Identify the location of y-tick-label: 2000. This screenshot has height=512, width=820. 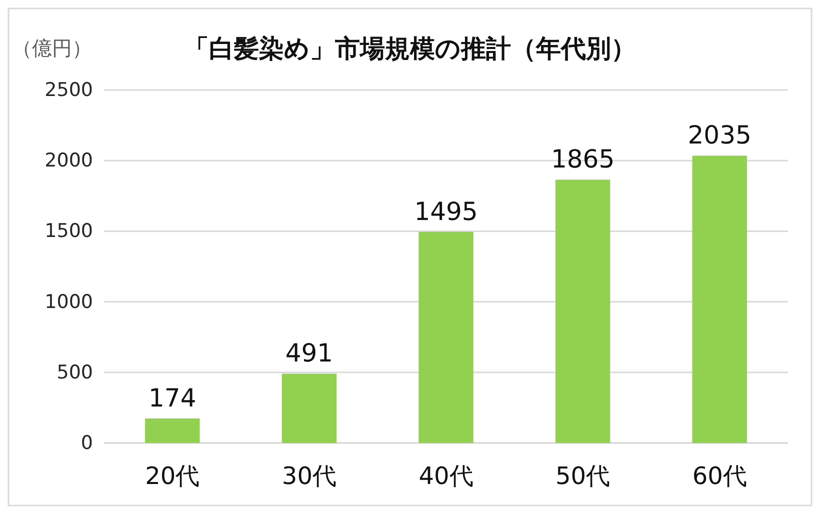
(68, 161).